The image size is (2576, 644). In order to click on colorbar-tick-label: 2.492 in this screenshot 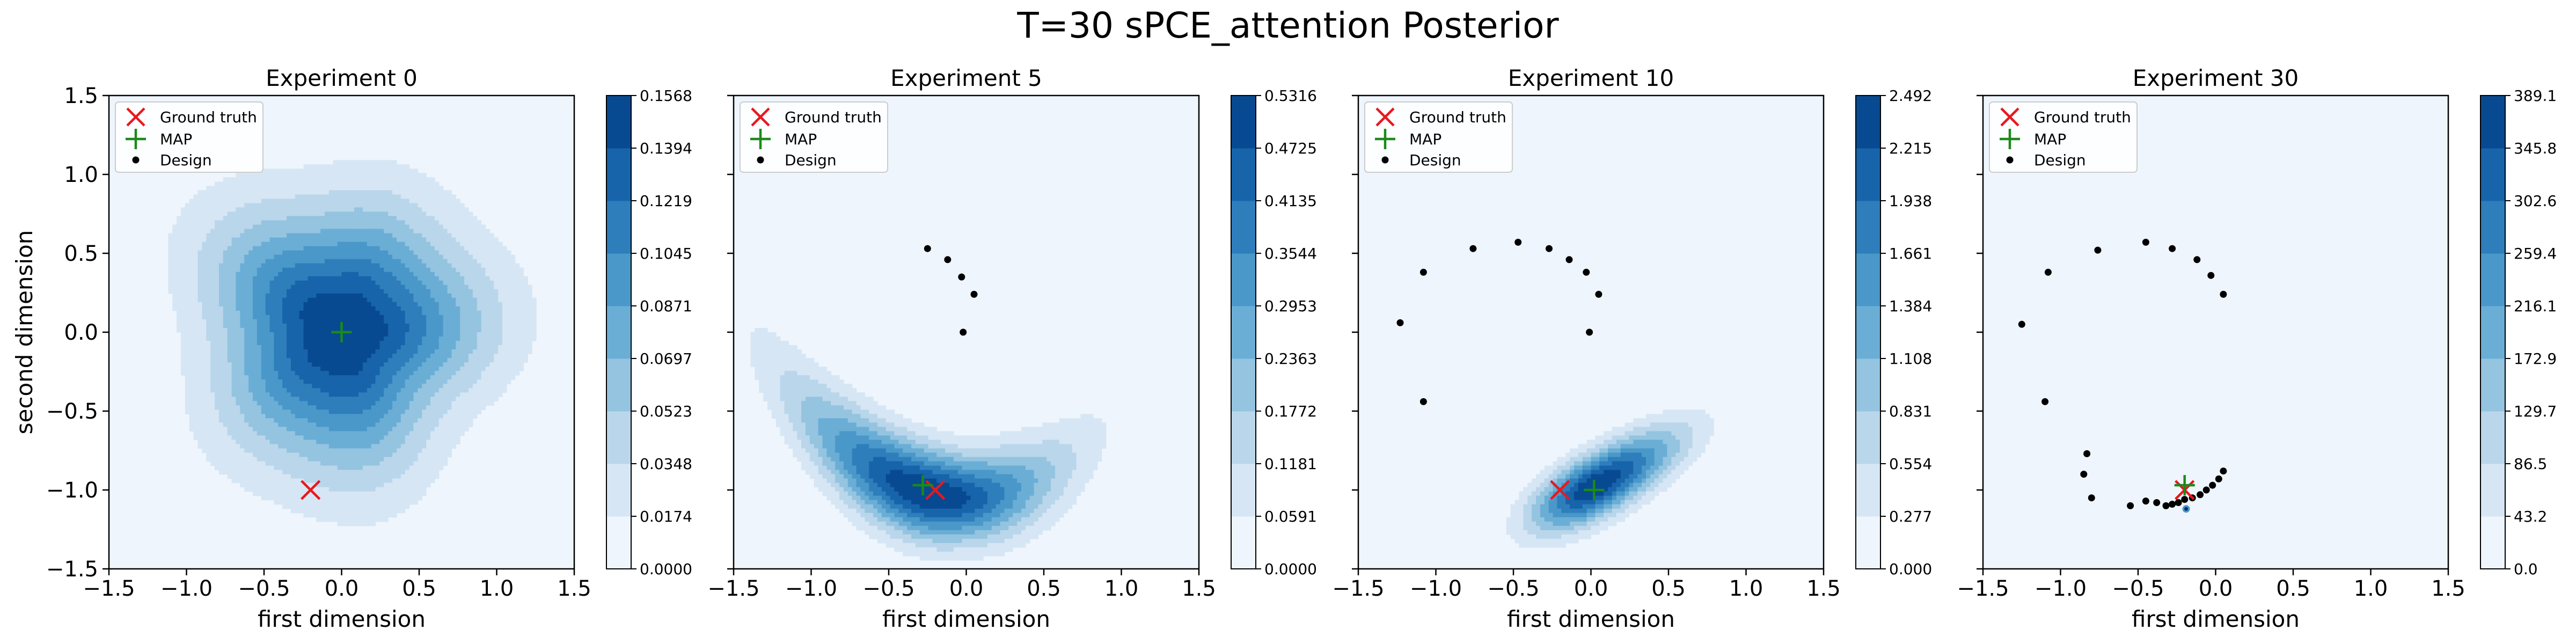, I will do `click(1910, 96)`.